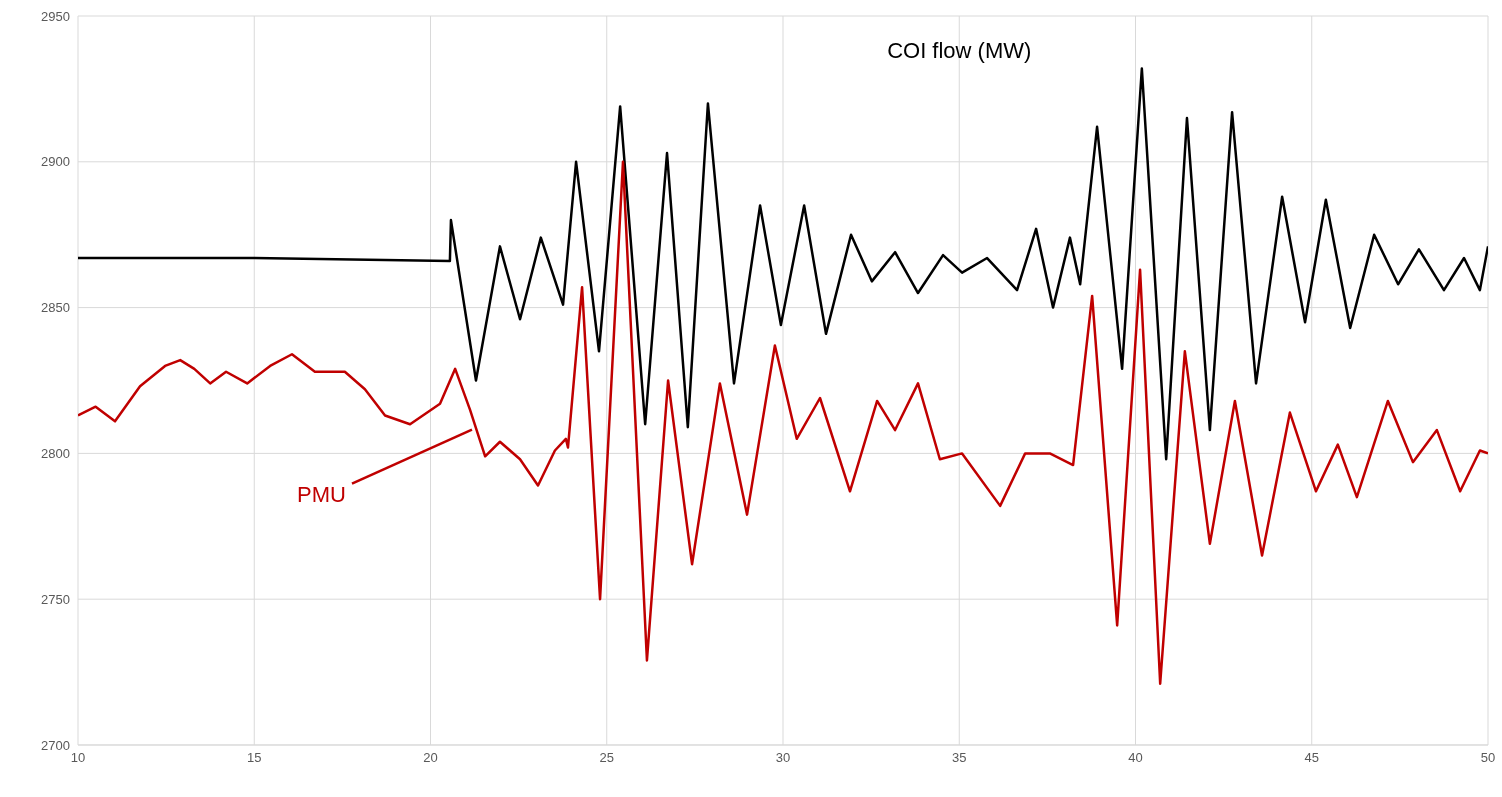 The height and width of the screenshot is (797, 1502). I want to click on x-tick-label: 25, so click(606, 758).